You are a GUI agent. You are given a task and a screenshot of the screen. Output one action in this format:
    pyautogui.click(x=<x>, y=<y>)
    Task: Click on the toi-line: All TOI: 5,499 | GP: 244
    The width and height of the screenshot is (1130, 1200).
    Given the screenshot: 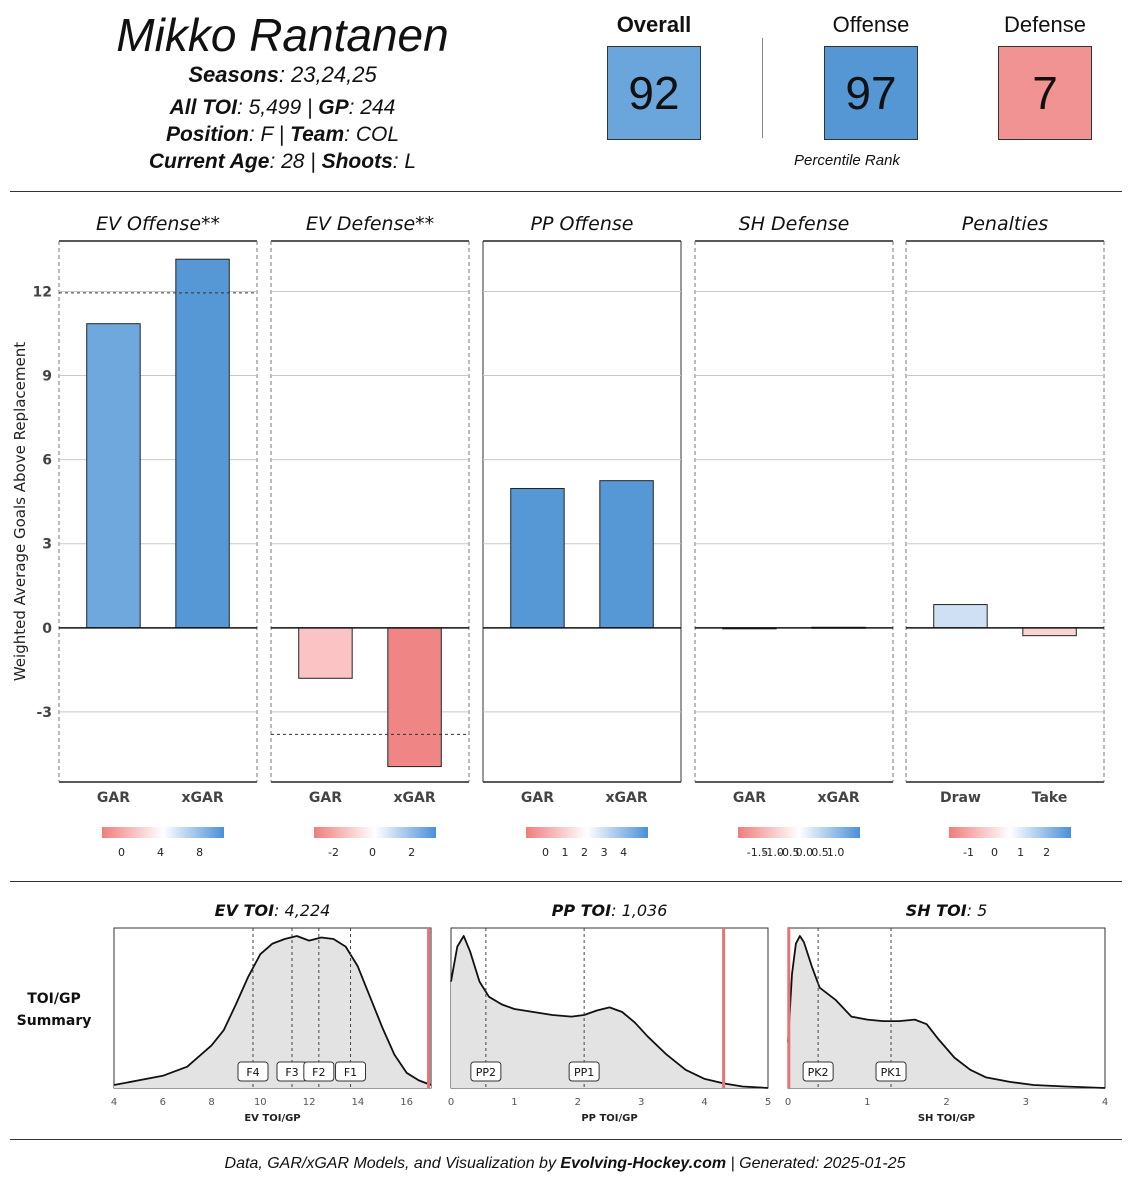 What is the action you would take?
    pyautogui.click(x=282, y=108)
    